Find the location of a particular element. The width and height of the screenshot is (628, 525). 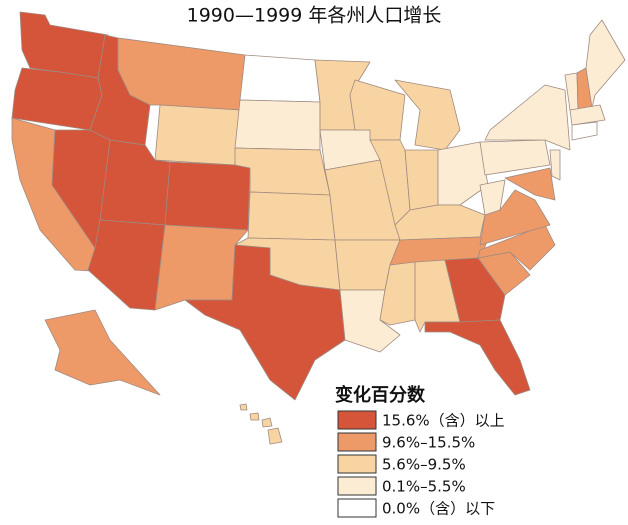

legend-label: 0.0%（含）以下 is located at coordinates (438, 509).